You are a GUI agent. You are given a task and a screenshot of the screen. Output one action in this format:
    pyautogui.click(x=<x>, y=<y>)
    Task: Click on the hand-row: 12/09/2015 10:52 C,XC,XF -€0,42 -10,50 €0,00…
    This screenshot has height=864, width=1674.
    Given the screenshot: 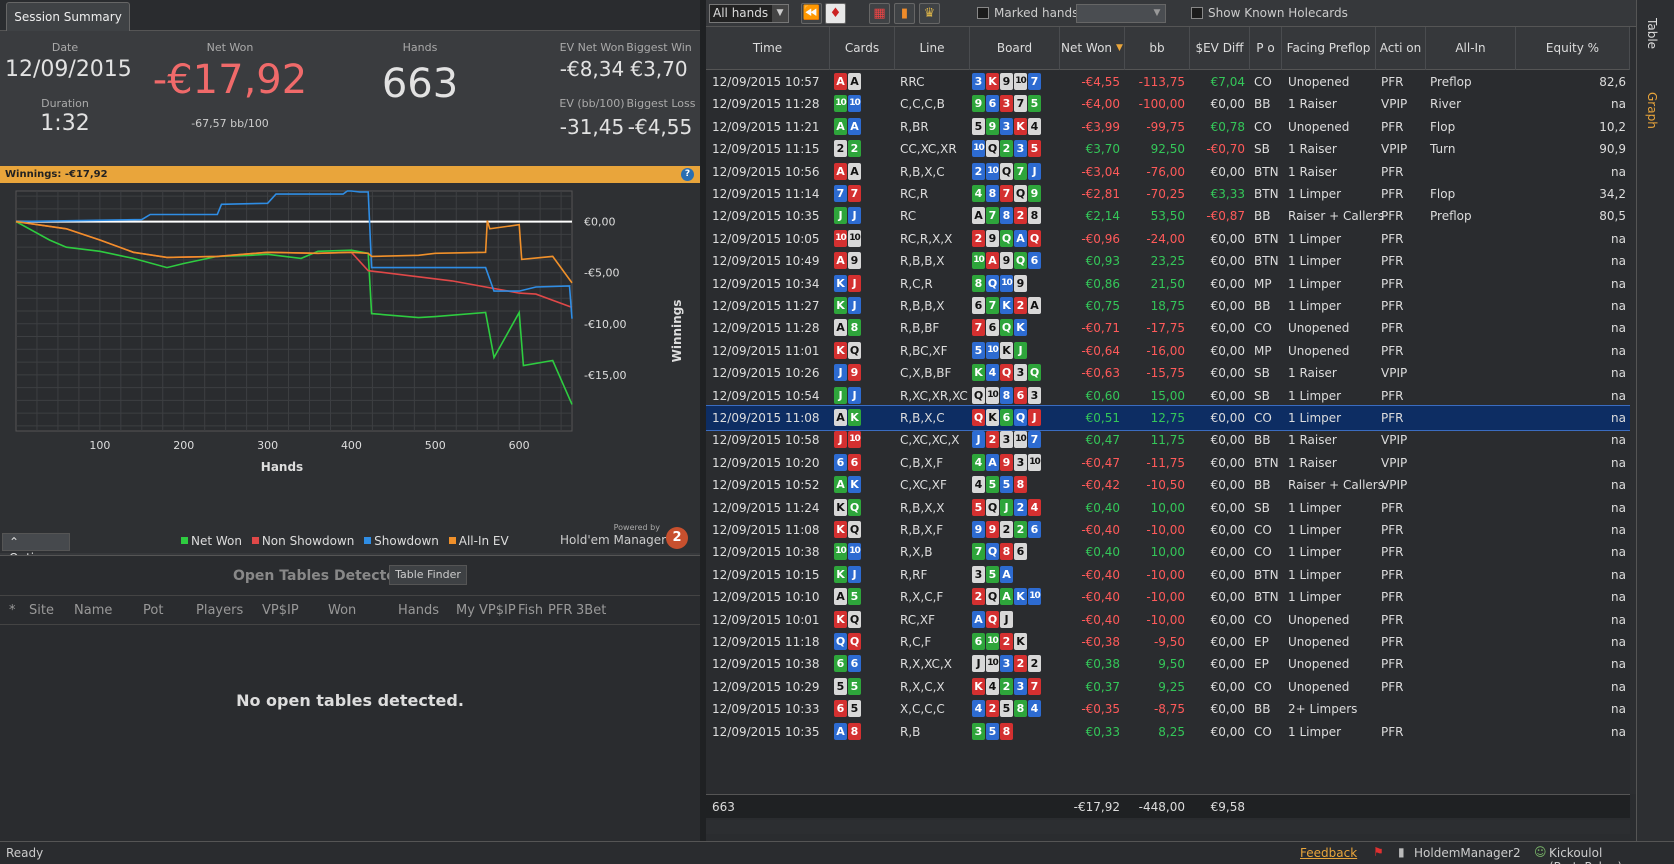 What is the action you would take?
    pyautogui.click(x=1168, y=485)
    